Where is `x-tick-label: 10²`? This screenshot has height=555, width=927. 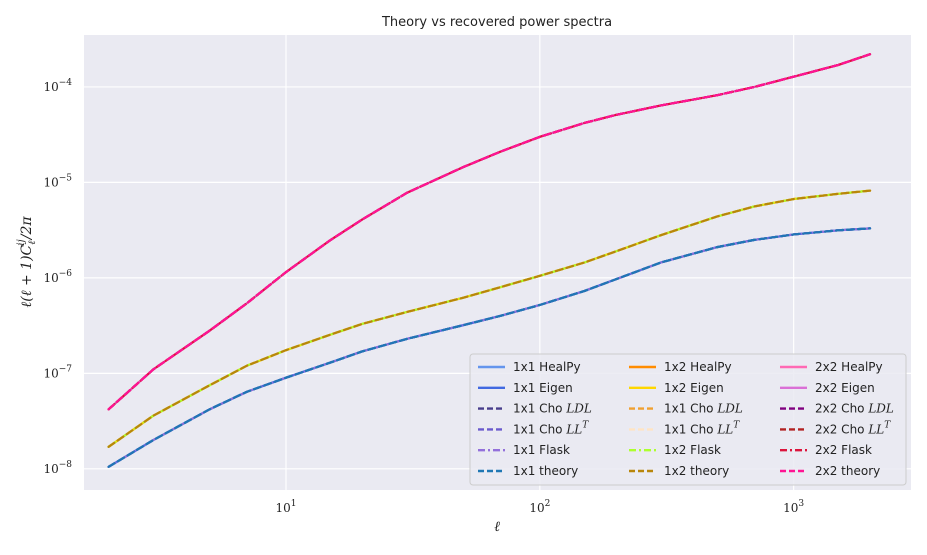 x-tick-label: 10² is located at coordinates (539, 507).